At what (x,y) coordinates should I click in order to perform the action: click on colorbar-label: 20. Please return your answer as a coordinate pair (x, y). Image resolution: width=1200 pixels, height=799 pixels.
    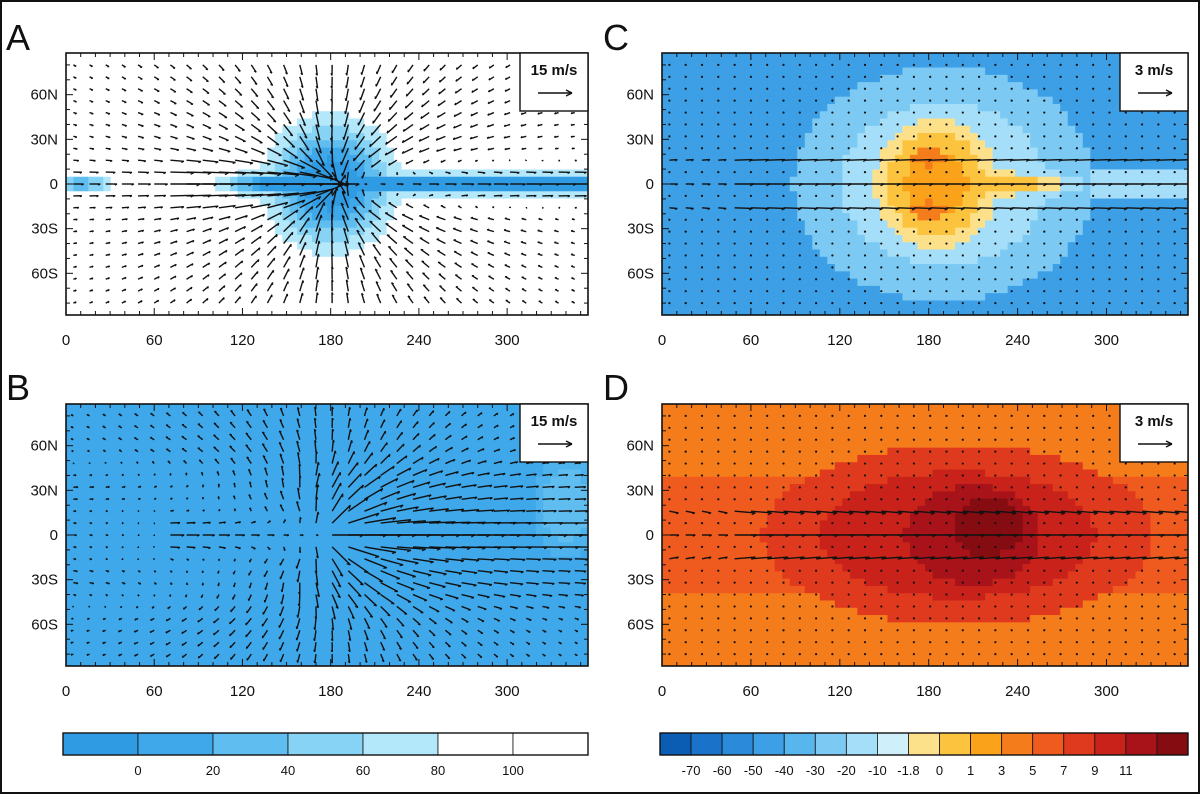
    Looking at the image, I should click on (213, 770).